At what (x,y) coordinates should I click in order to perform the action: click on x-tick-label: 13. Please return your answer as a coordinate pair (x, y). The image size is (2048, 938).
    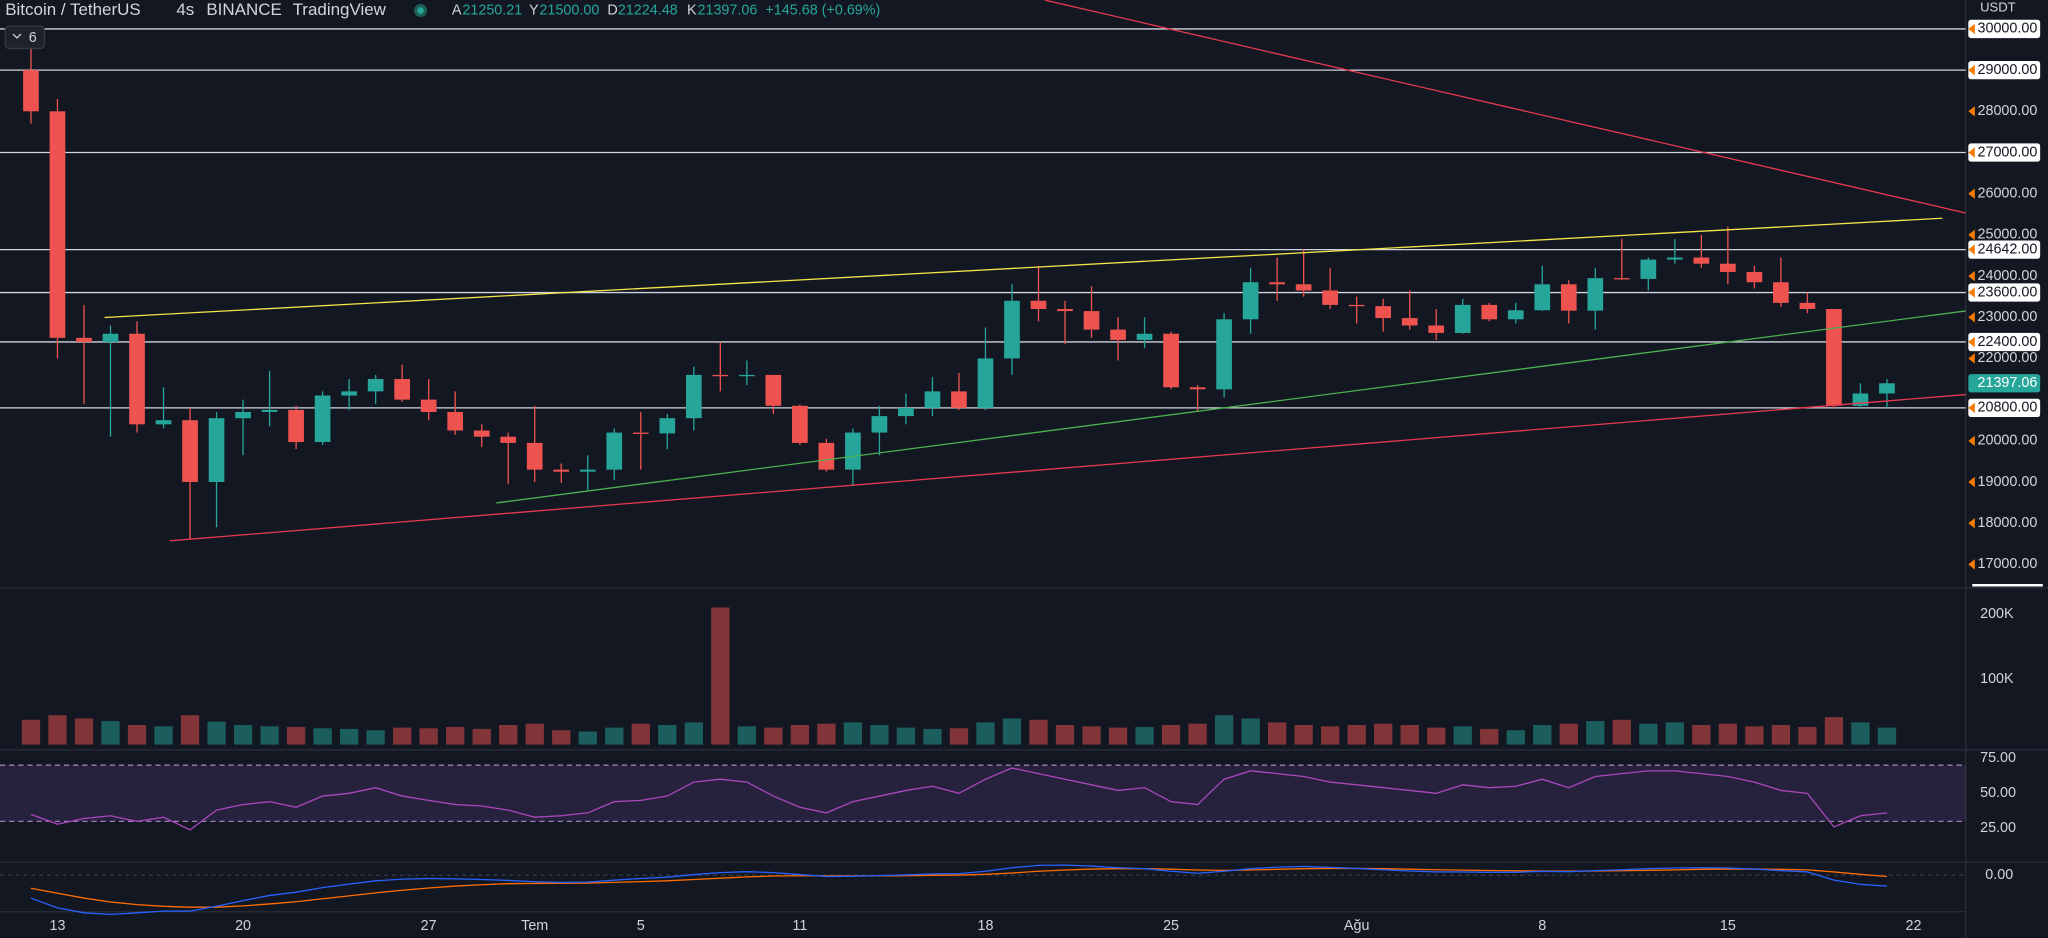
    Looking at the image, I should click on (57, 926).